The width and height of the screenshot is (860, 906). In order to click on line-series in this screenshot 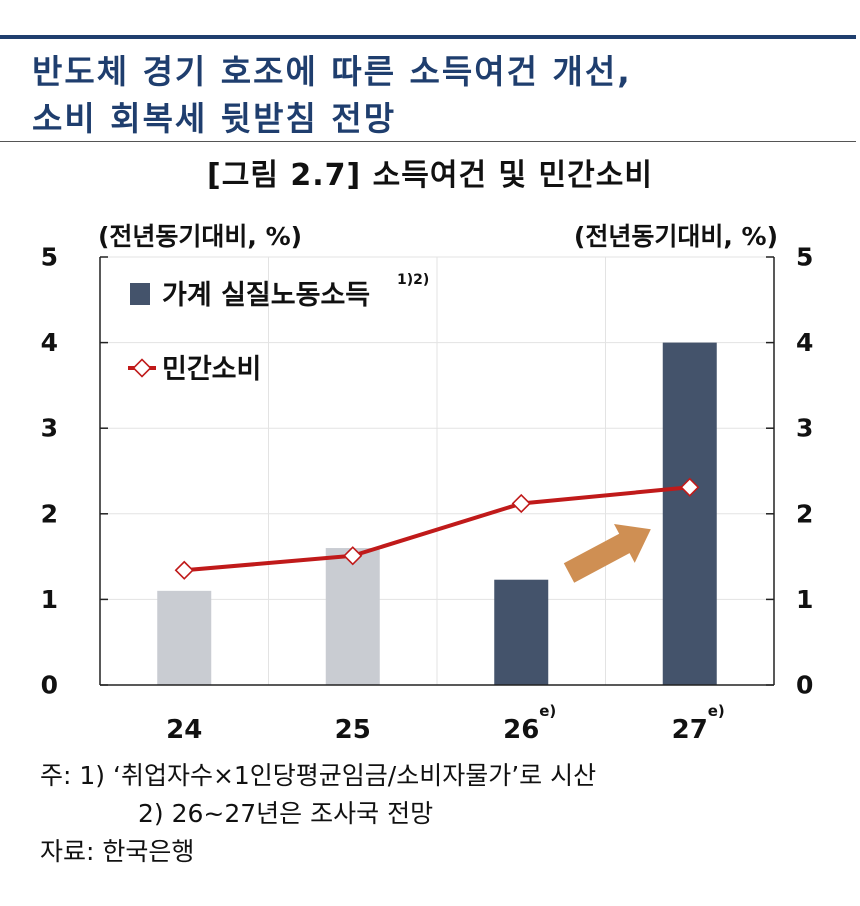, I will do `click(437, 528)`.